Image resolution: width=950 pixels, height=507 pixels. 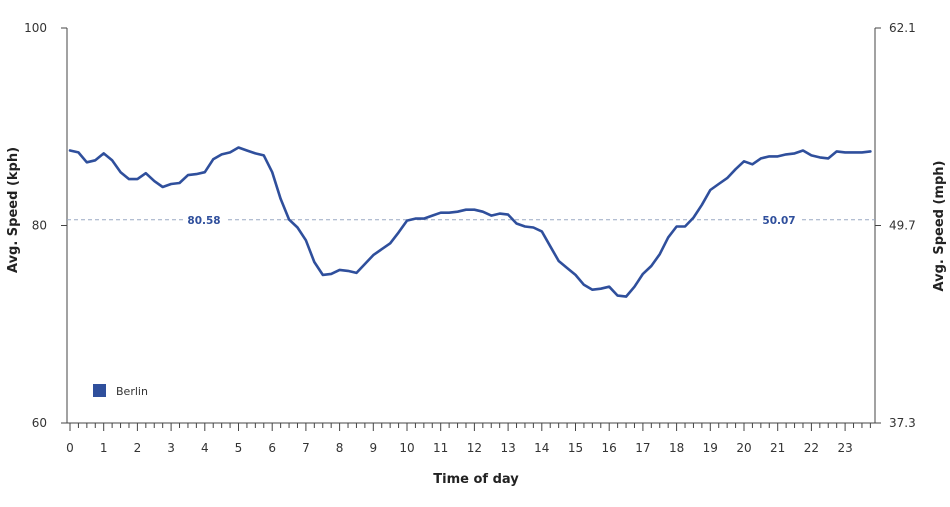 I want to click on x-tick-label: 19, so click(x=710, y=448).